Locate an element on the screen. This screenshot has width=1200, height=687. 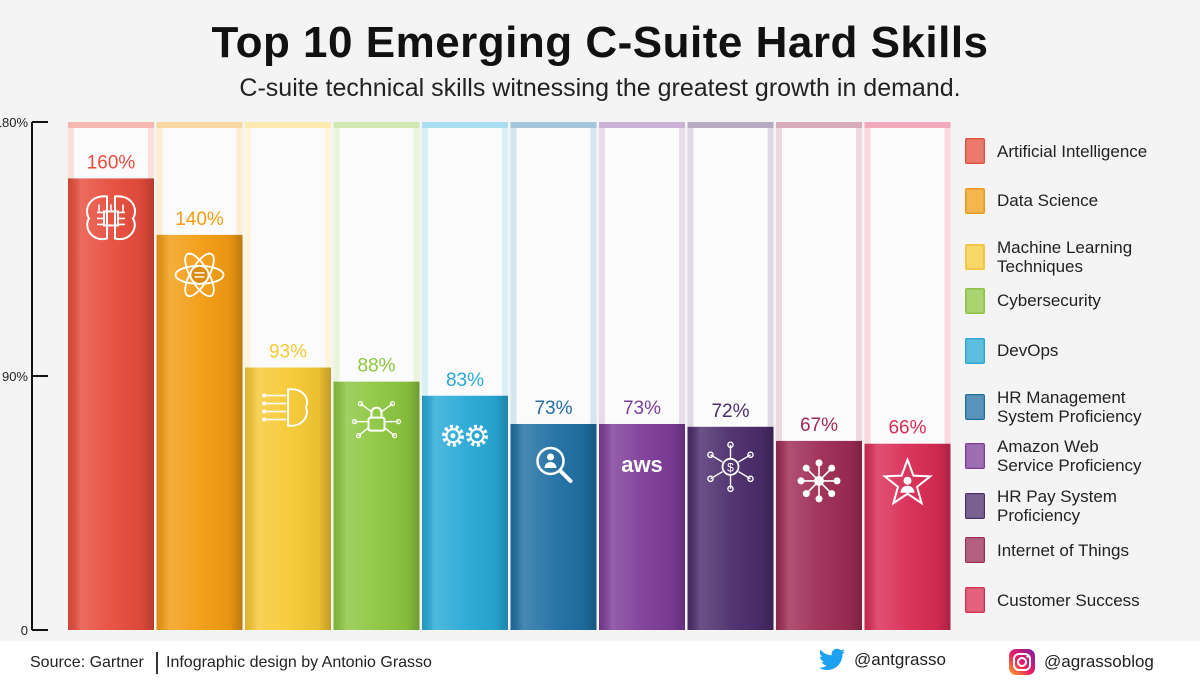
legend-item: DevOps is located at coordinates (1080, 350).